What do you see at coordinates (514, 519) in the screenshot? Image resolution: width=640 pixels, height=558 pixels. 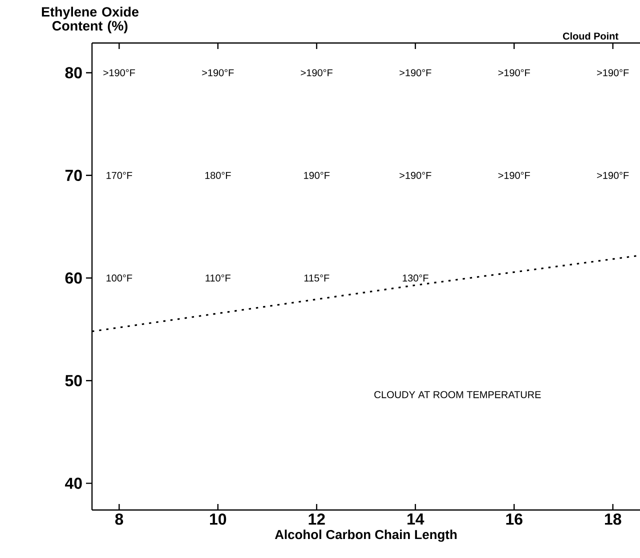 I see `x-tick-label: 16` at bounding box center [514, 519].